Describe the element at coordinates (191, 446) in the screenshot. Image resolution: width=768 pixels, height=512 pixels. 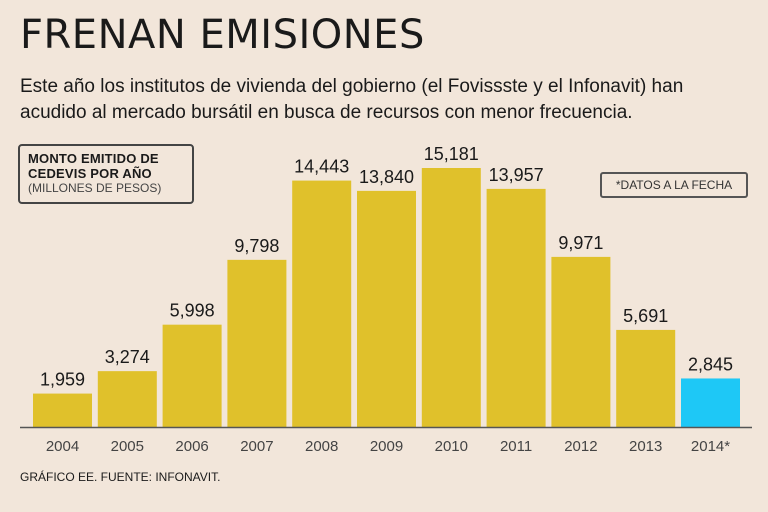
I see `x-tick-2006: 2006` at that location.